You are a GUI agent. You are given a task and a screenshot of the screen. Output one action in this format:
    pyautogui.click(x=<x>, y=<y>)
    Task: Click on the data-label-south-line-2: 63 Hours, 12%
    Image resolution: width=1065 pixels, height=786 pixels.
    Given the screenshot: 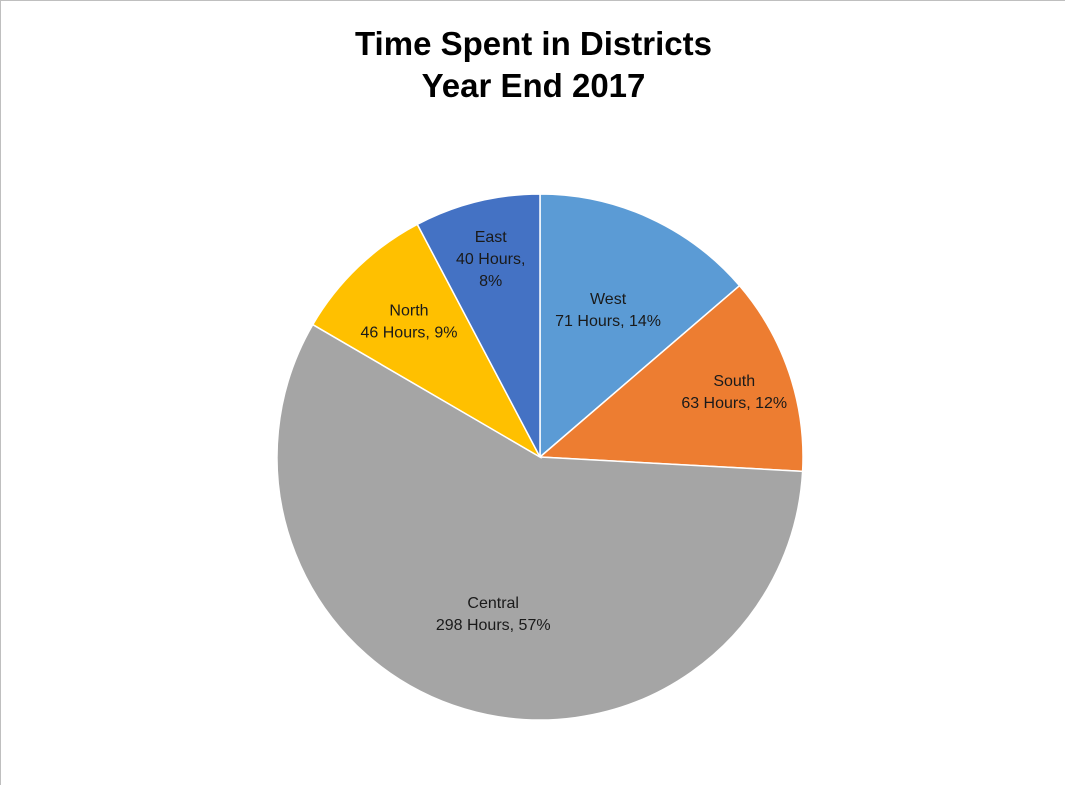 What is the action you would take?
    pyautogui.click(x=734, y=403)
    